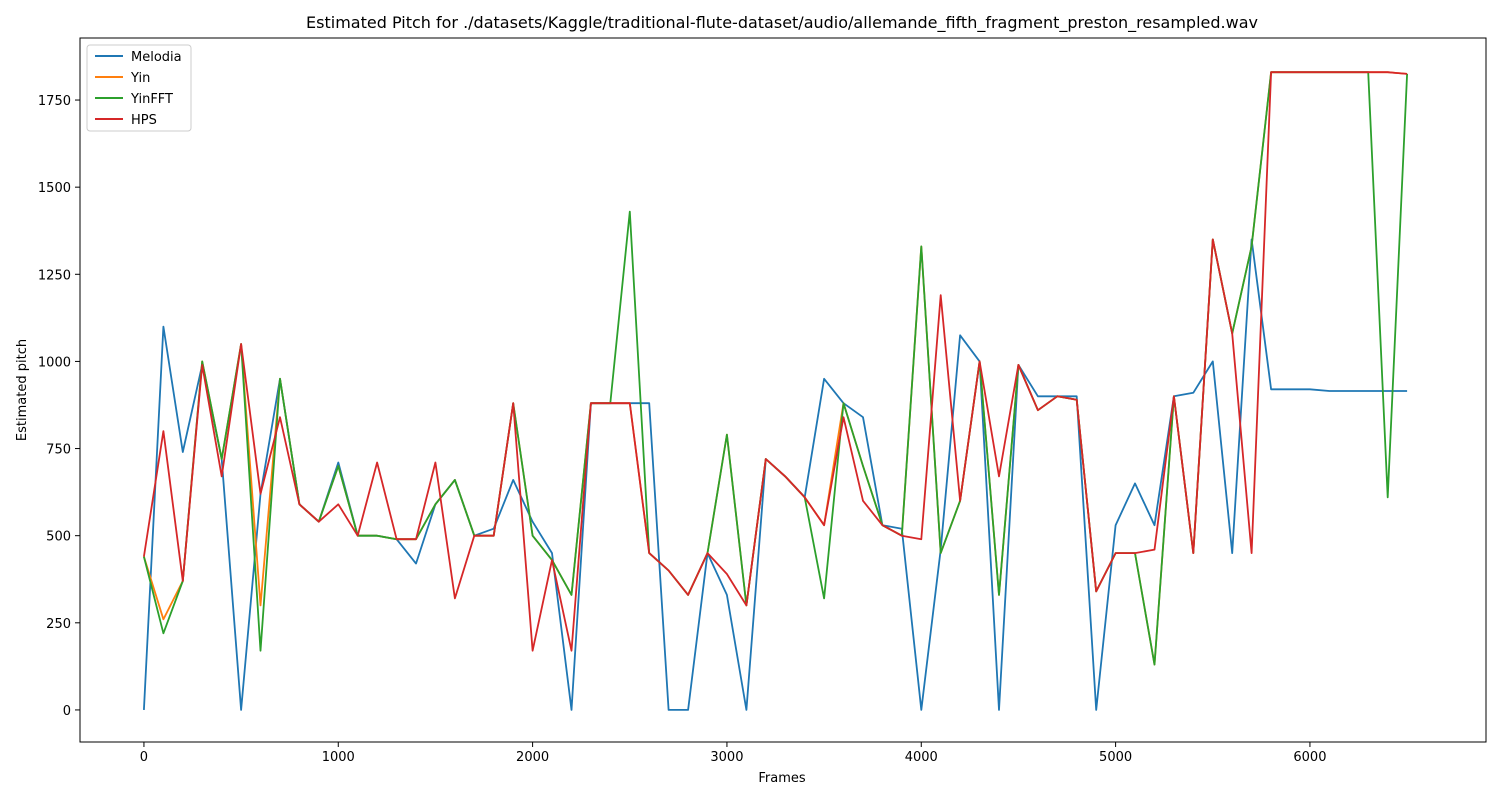  Describe the element at coordinates (67, 711) in the screenshot. I see `y-tick-label: 0` at that location.